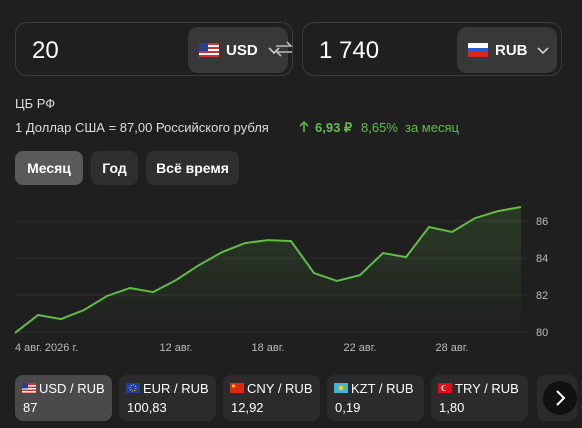  What do you see at coordinates (432, 127) in the screenshot?
I see `rate-period: за месяц` at bounding box center [432, 127].